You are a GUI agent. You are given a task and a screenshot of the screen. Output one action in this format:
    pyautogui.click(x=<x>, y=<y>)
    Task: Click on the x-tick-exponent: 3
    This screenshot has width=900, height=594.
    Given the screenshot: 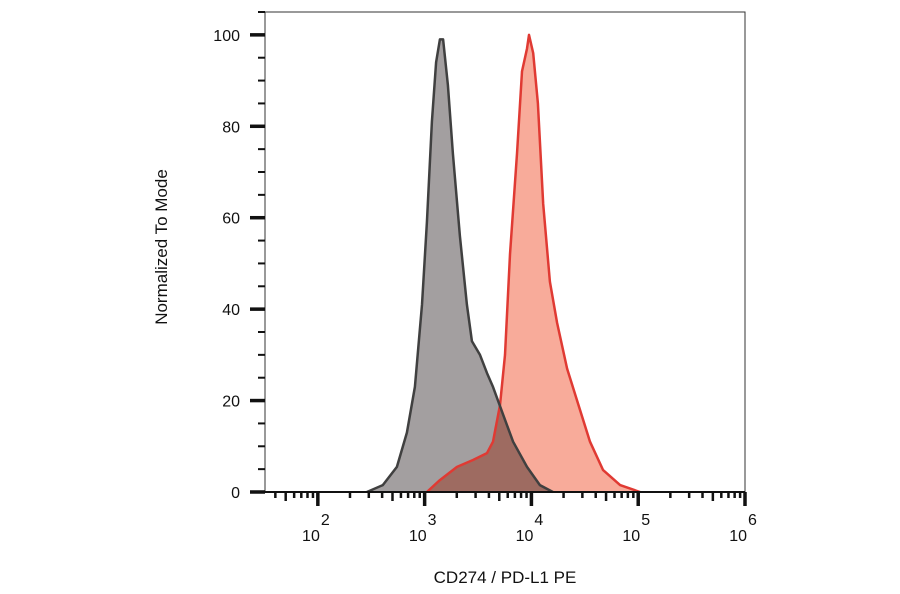 What is the action you would take?
    pyautogui.click(x=432, y=520)
    